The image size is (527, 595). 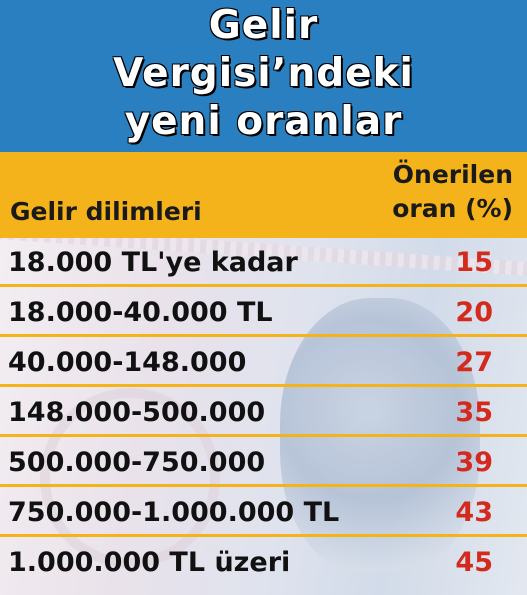 I want to click on table-row: 500.000-750.000 39, so click(x=263, y=464).